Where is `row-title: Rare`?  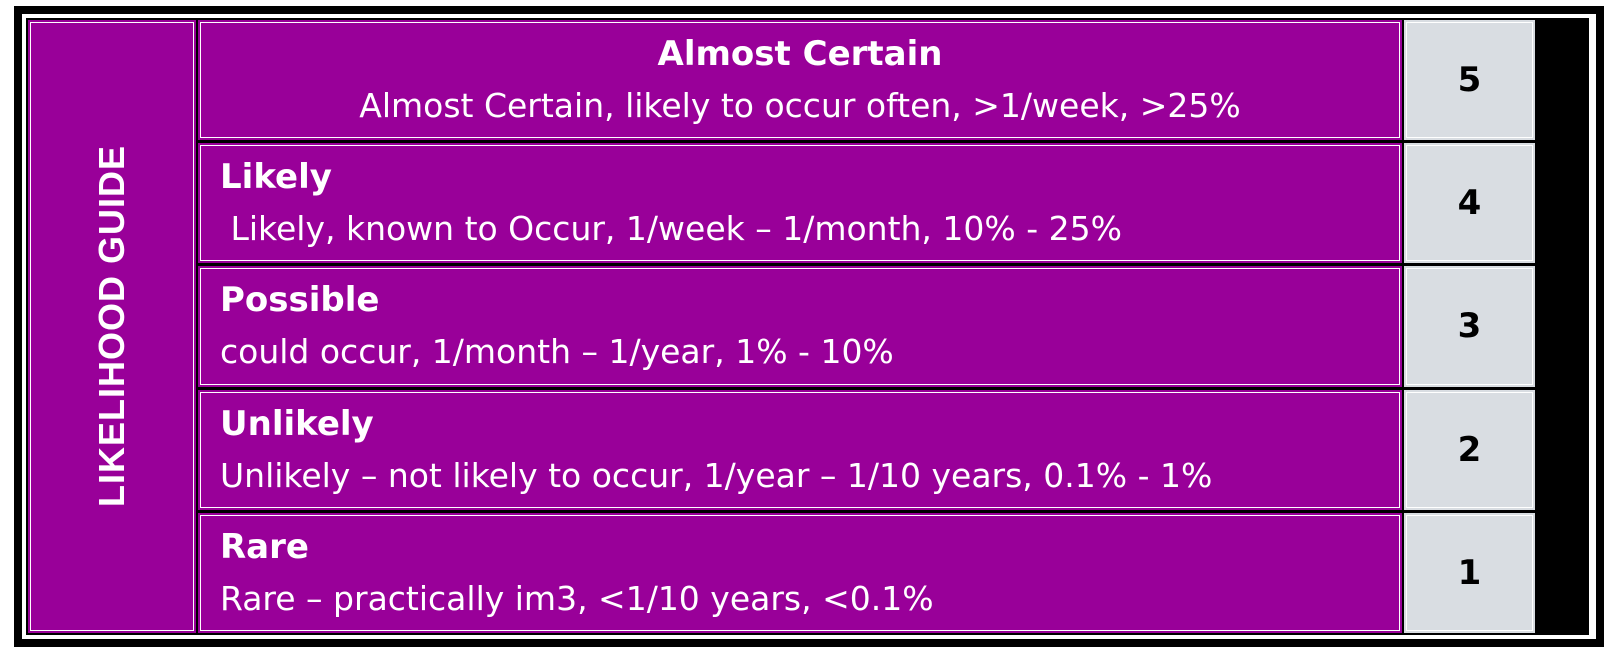
row-title: Rare is located at coordinates (264, 546).